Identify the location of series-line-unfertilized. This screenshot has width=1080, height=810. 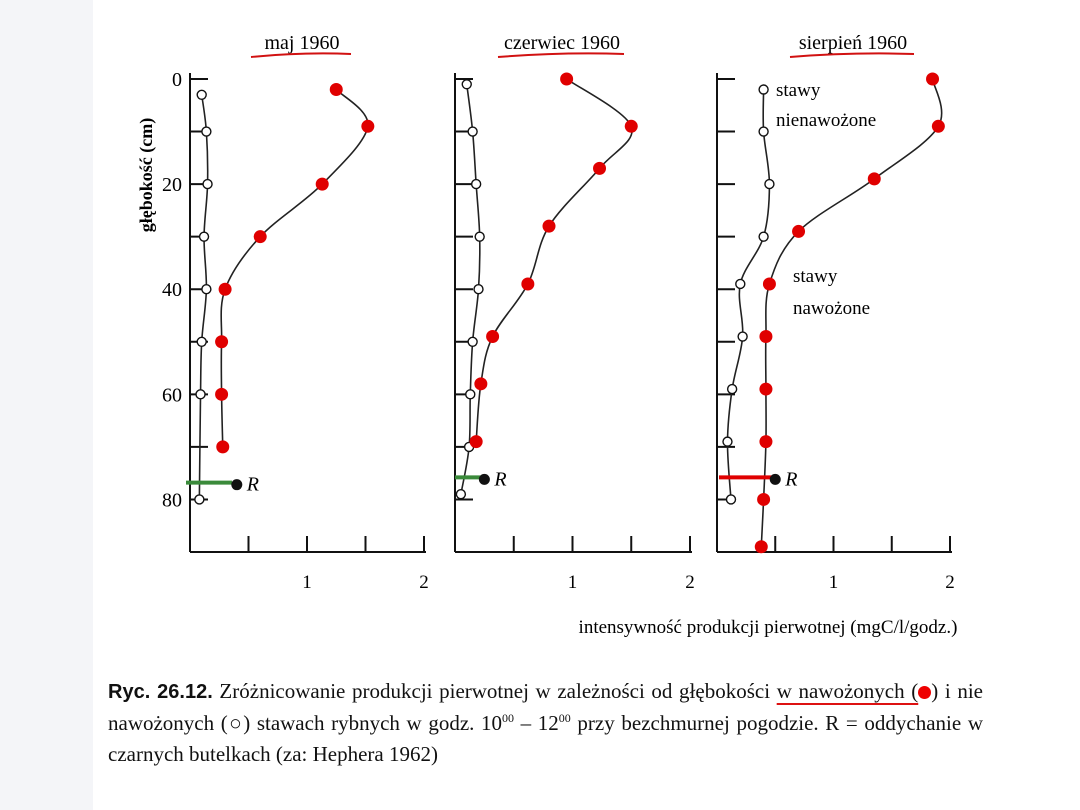
(203, 297).